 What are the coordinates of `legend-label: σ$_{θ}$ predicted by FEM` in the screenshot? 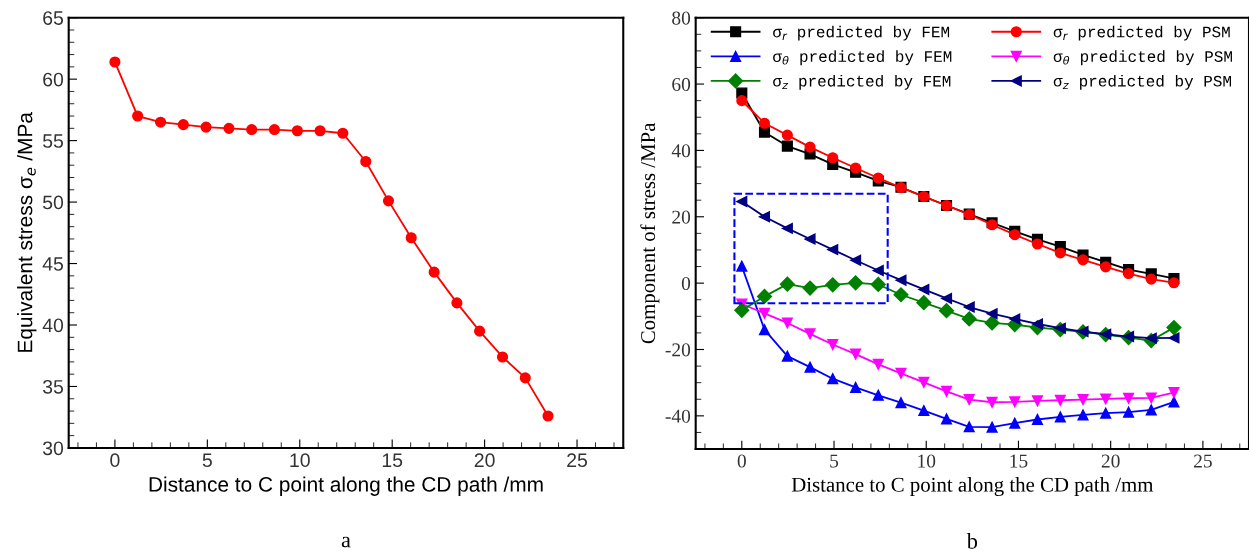 It's located at (862, 58).